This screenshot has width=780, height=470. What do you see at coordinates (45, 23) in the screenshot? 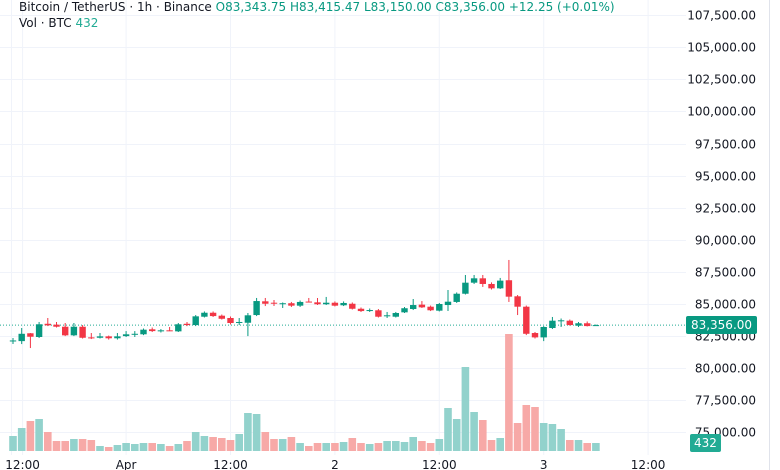
I see `volume-label: Vol · BTC` at bounding box center [45, 23].